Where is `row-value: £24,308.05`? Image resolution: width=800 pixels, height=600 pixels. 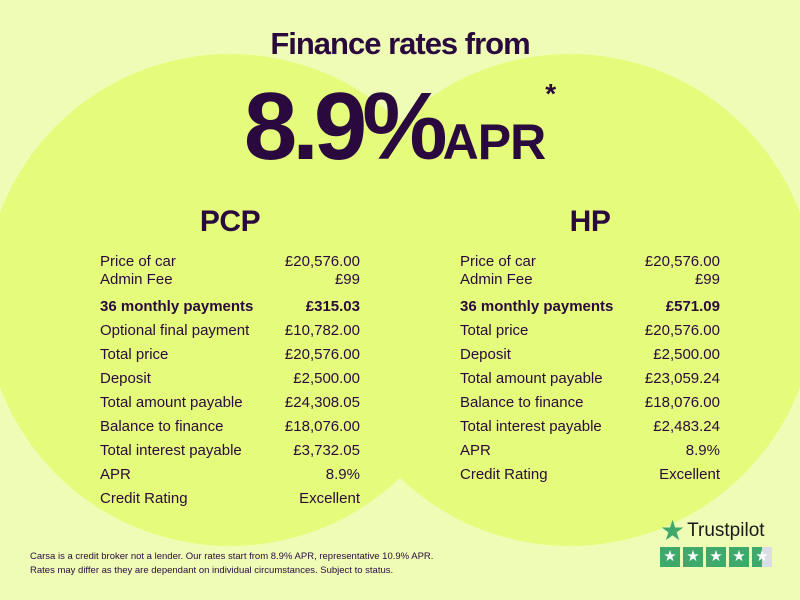 row-value: £24,308.05 is located at coordinates (322, 402).